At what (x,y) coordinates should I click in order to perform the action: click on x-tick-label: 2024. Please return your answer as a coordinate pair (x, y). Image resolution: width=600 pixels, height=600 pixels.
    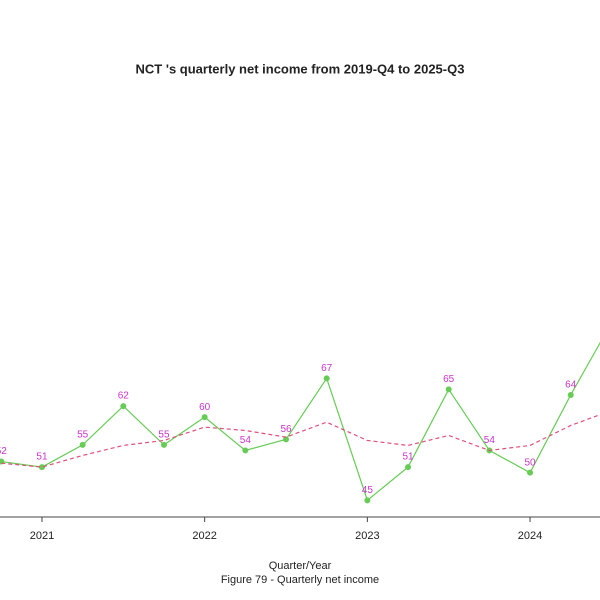
    Looking at the image, I should click on (530, 536).